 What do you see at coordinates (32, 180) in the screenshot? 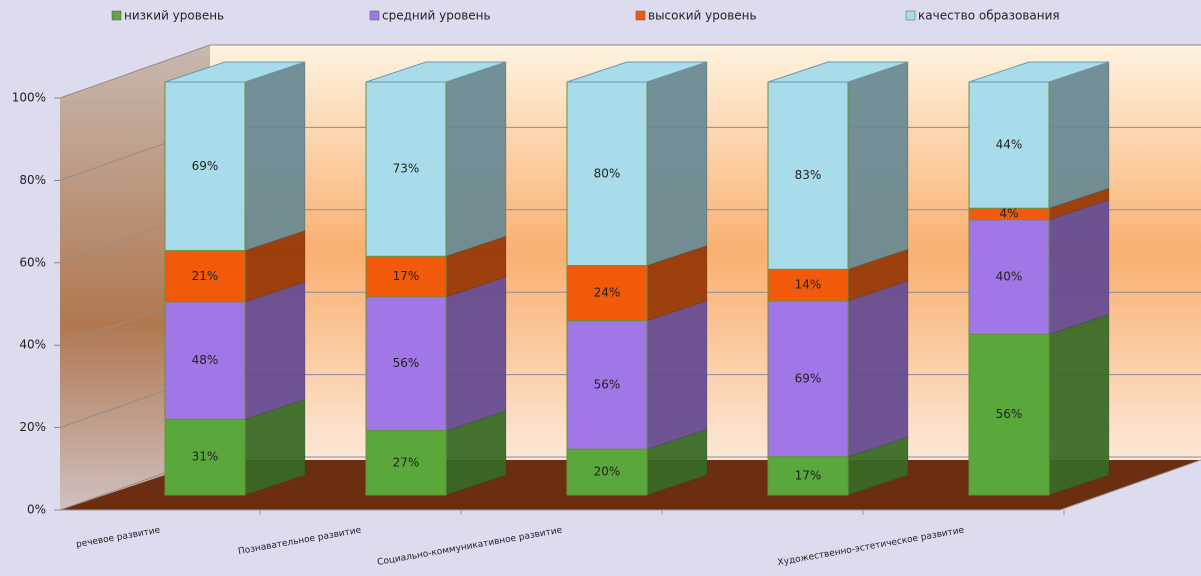
I see `y-tick-label: 80%` at bounding box center [32, 180].